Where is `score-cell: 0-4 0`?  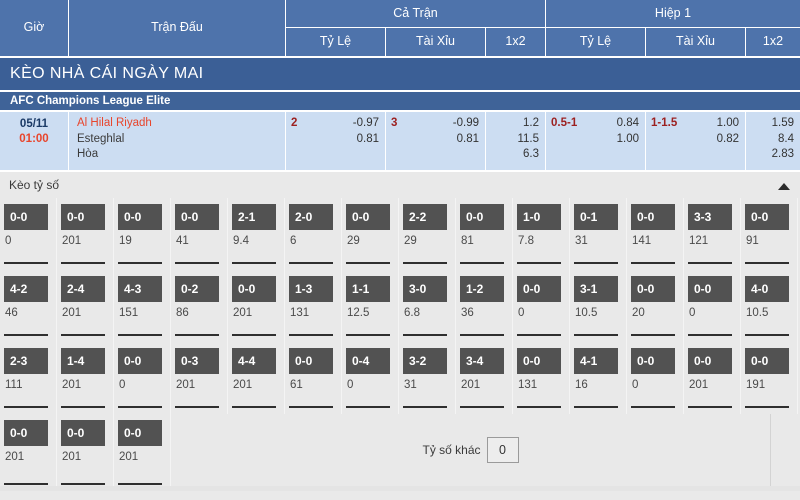 score-cell: 0-4 0 is located at coordinates (370, 378).